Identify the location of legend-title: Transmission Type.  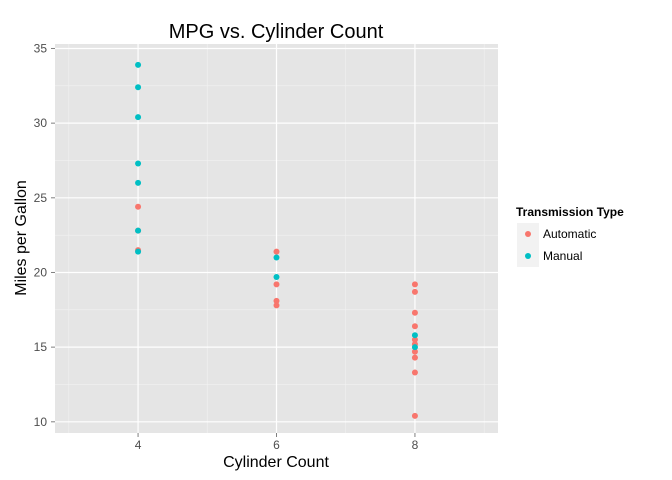
(570, 212).